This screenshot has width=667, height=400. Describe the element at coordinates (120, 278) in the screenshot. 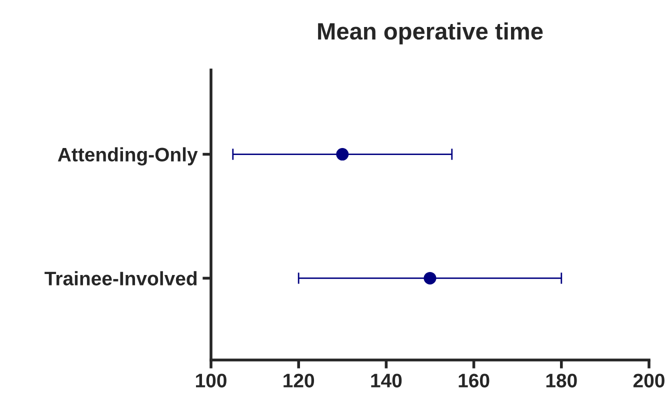

I see `y-tick-label: Trainee-Involved` at that location.